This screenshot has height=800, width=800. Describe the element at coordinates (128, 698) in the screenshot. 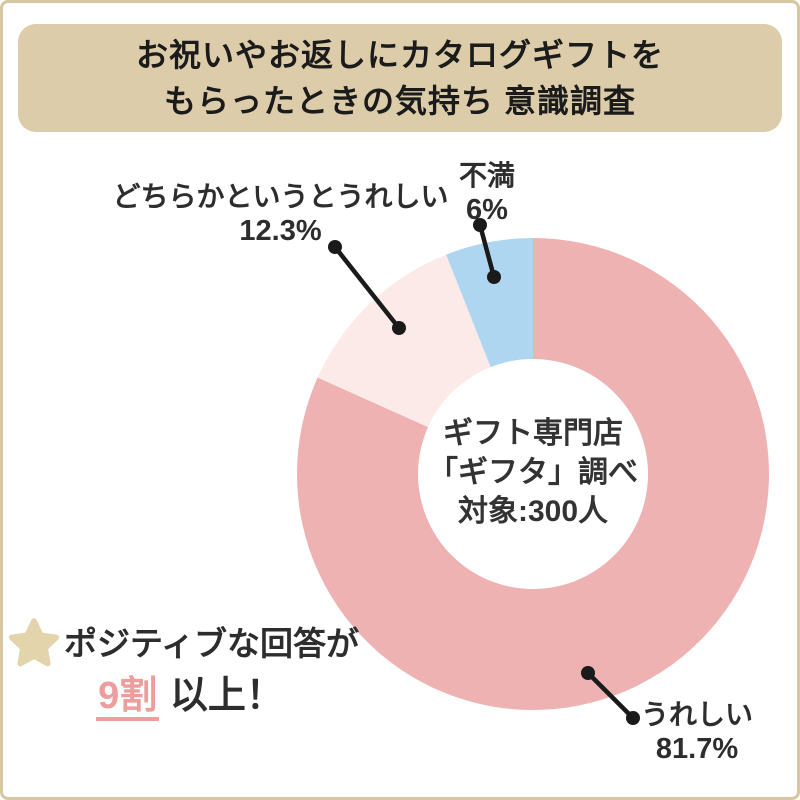

I see `annotation-highlight: 9割` at that location.